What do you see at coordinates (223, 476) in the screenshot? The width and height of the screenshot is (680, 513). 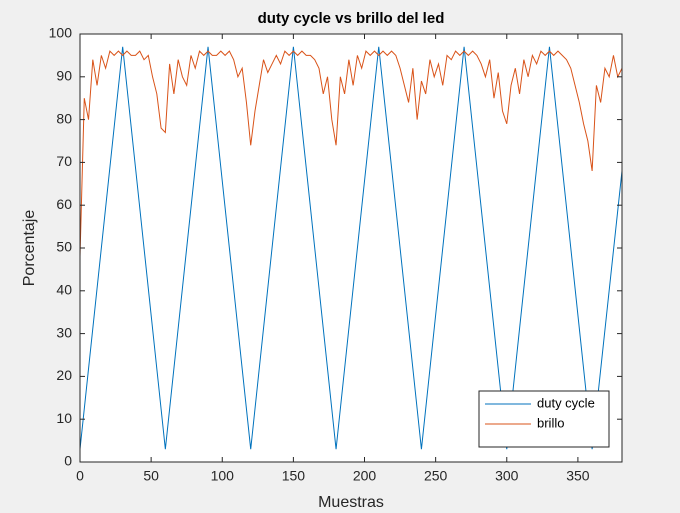 I see `x-tick-label: 100` at bounding box center [223, 476].